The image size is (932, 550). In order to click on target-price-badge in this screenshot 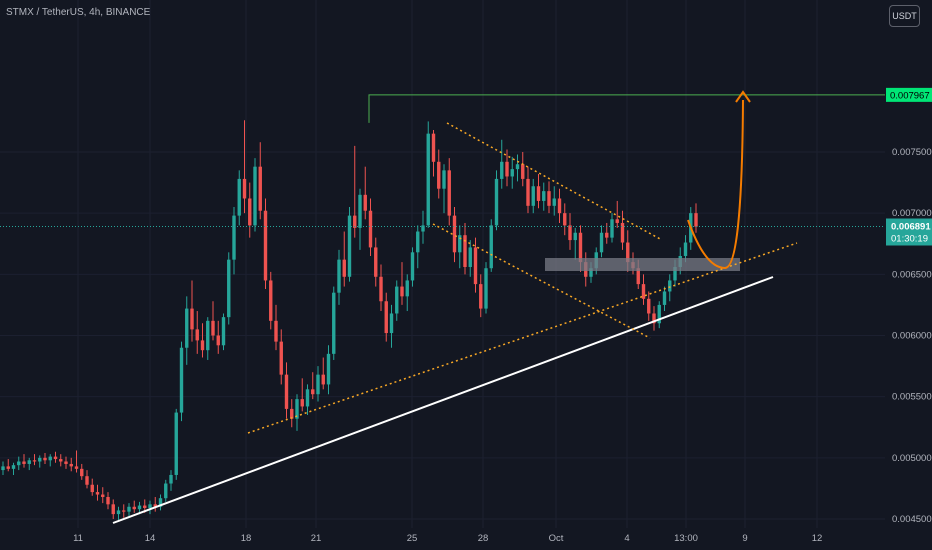, I will do `click(909, 94)`.